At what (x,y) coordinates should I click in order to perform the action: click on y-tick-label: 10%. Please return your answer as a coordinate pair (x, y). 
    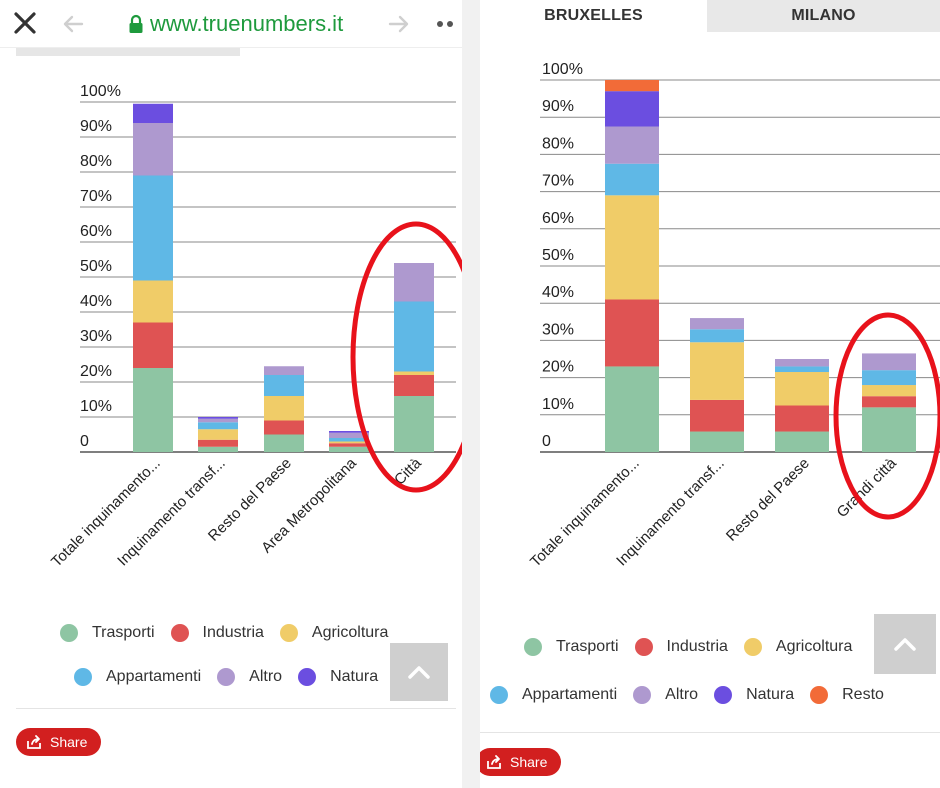
    Looking at the image, I should click on (96, 406).